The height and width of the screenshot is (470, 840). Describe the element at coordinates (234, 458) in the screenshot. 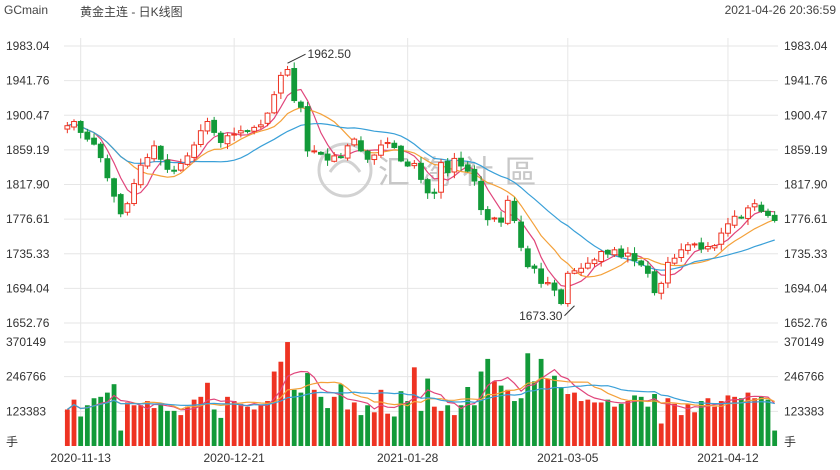

I see `date-tick-label: 2020-12-21` at that location.